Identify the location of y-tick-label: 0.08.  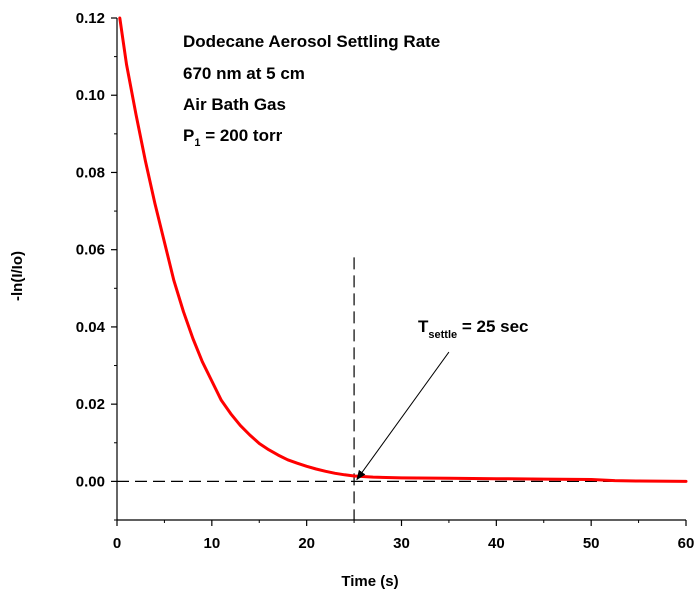
(90, 172).